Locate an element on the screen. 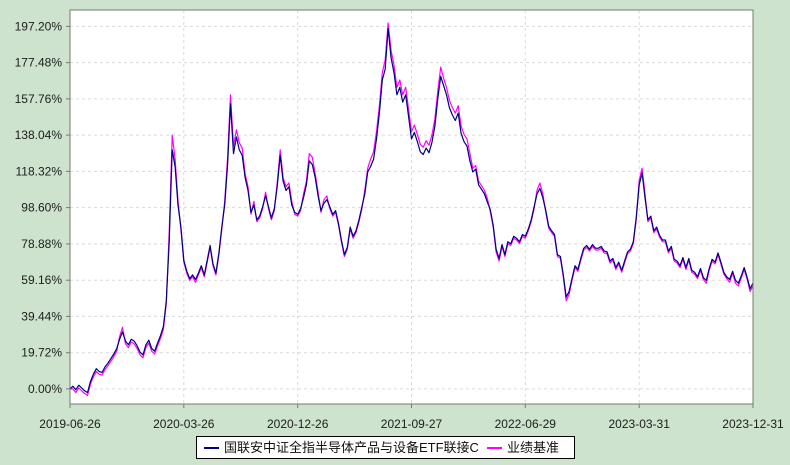 The image size is (790, 465). chart-legend: 国联安中证全指半导体产品与设备ETF联接C 业绩基准 is located at coordinates (385, 447).